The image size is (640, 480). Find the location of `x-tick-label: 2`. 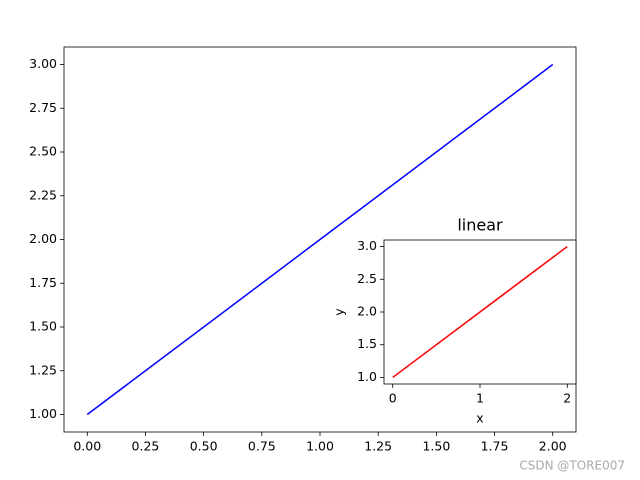

x-tick-label: 2 is located at coordinates (567, 398).